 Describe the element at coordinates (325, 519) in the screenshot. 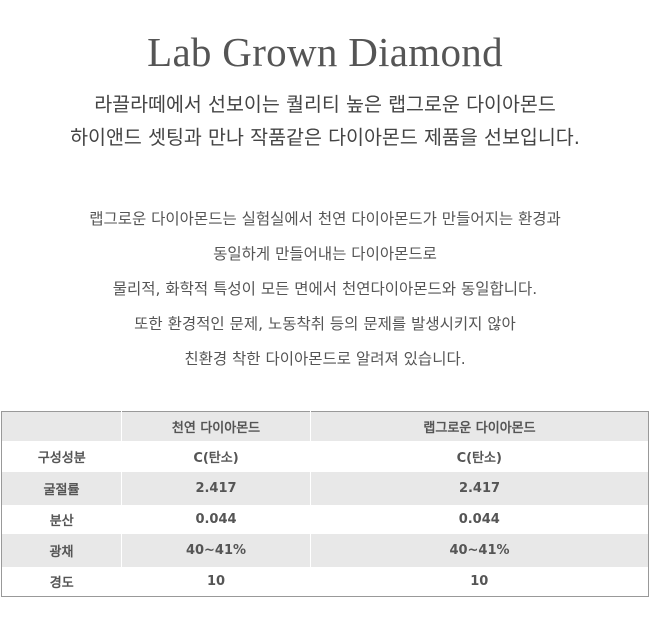

I see `table-row: 분산 0.044 0.044` at that location.